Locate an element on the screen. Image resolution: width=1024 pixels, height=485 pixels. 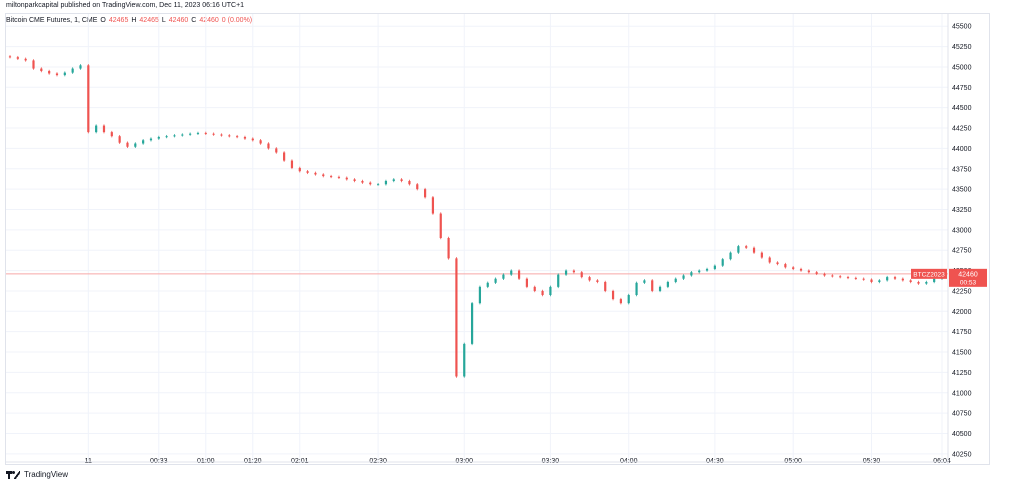
legend-close: 42460 is located at coordinates (209, 20).